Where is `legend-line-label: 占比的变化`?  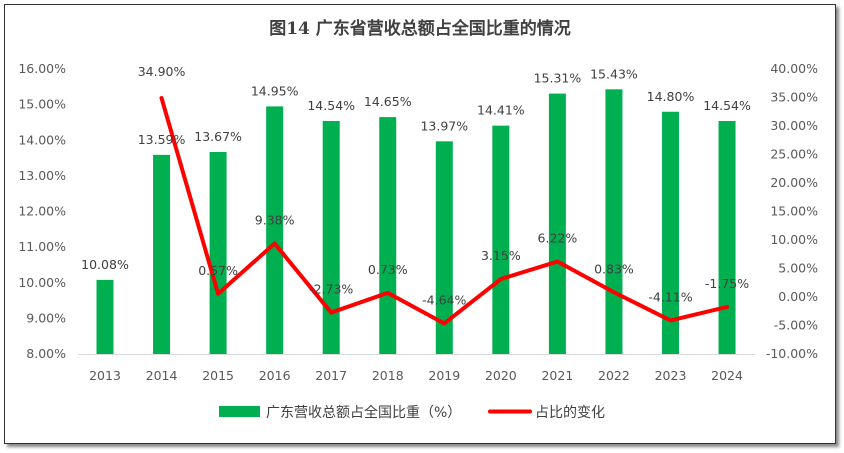 legend-line-label: 占比的变化 is located at coordinates (570, 413).